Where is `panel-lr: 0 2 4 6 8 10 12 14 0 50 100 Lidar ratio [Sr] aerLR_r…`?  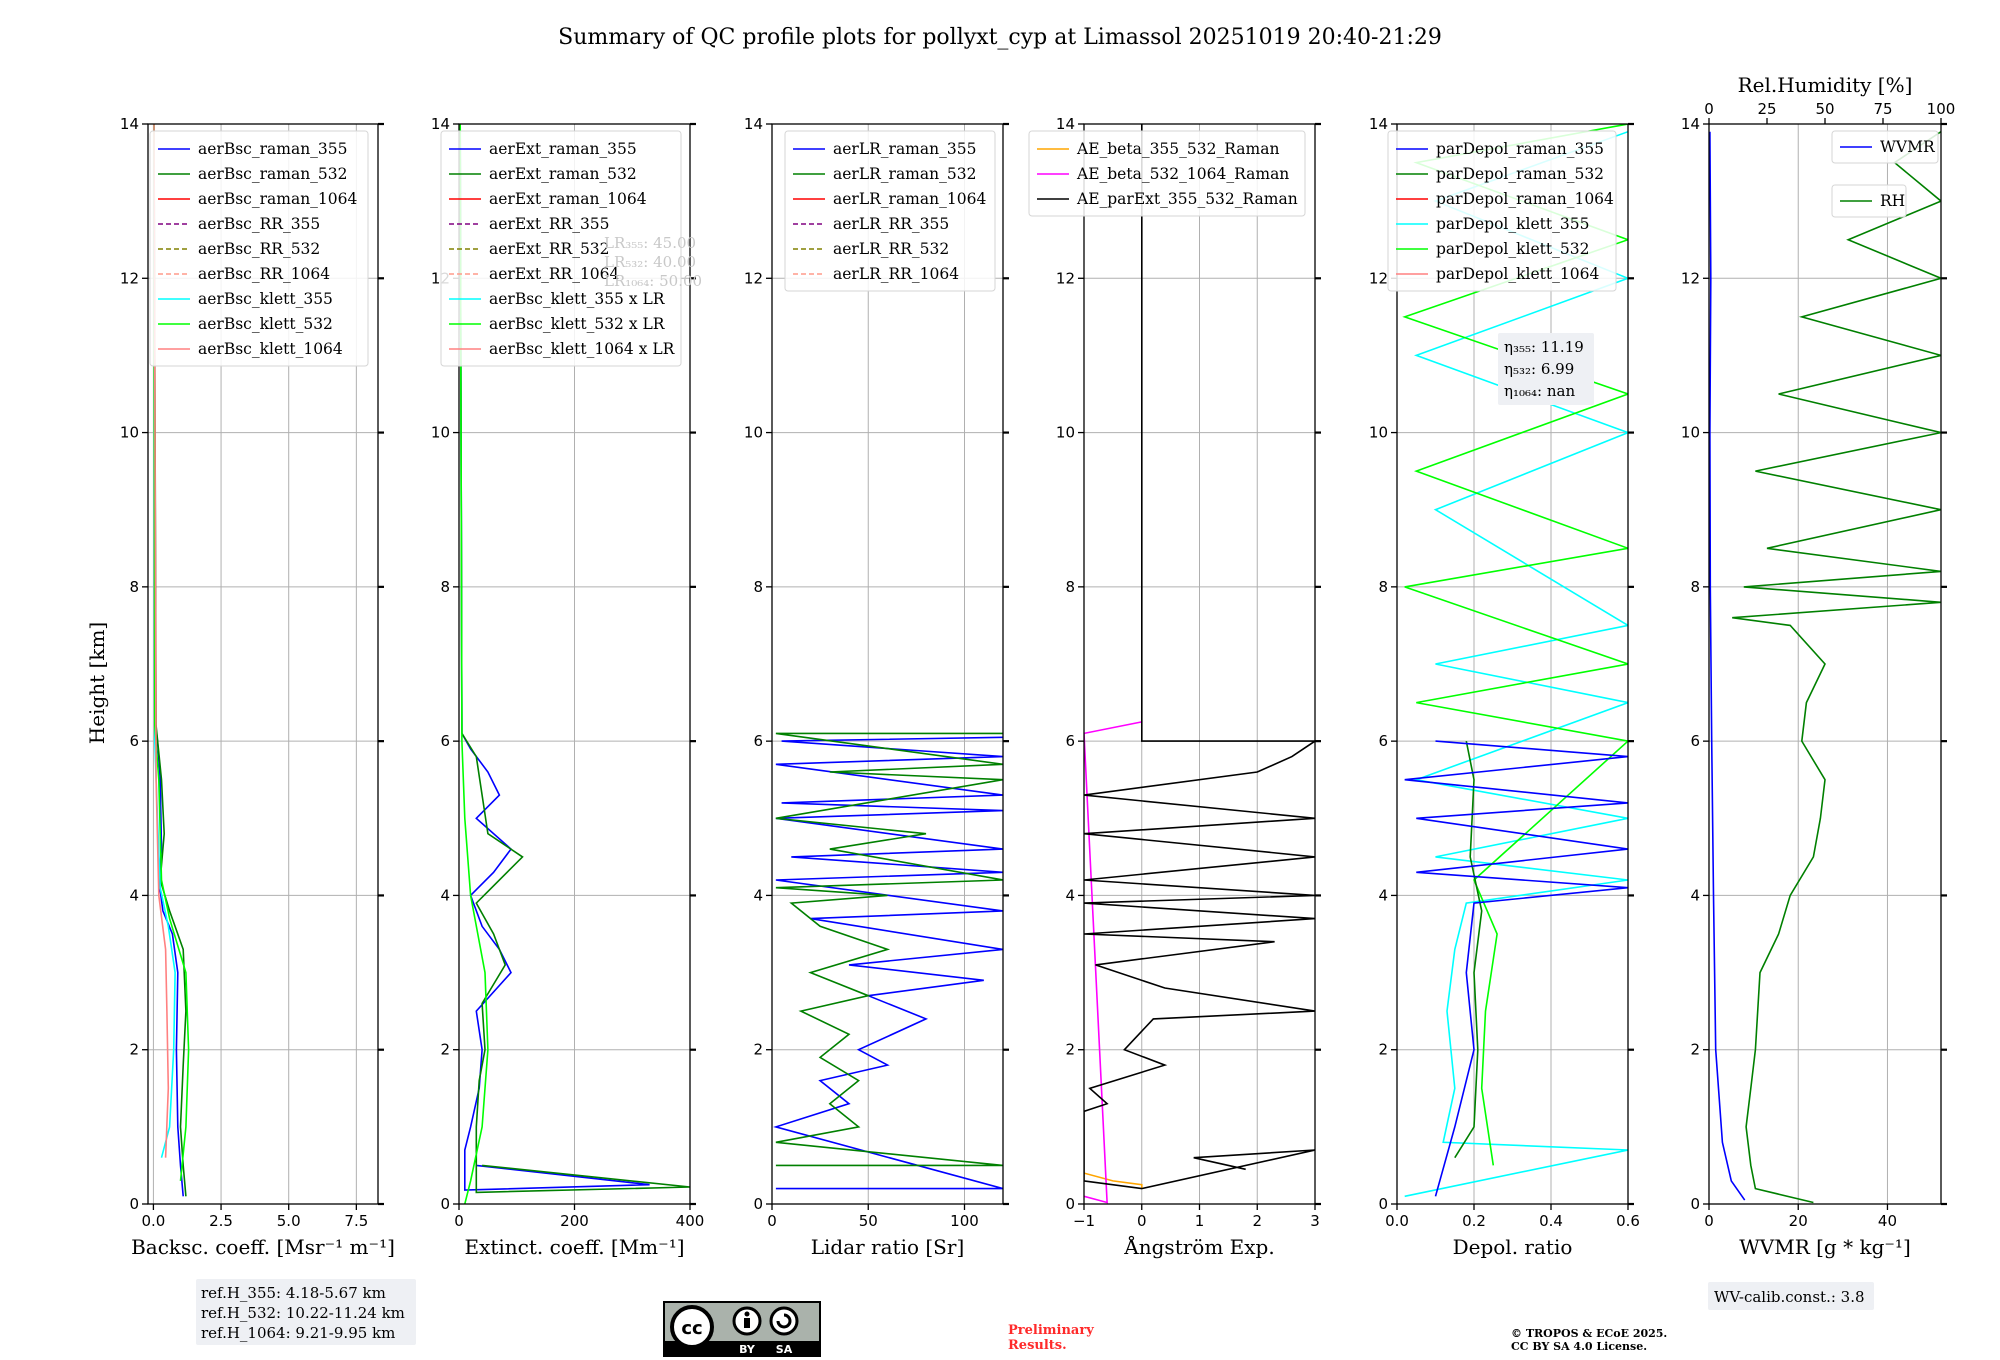
panel-lr: 0 2 4 6 8 10 12 14 0 50 100 Lidar ratio [Sr] aerLR_r… is located at coordinates (876, 687).